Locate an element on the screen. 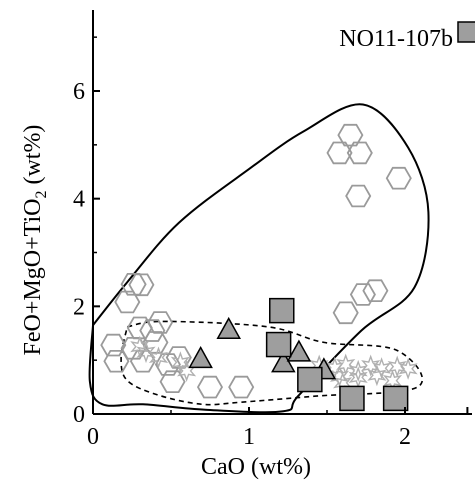 This screenshot has width=475, height=484. legend: NO11-107b is located at coordinates (407, 36).